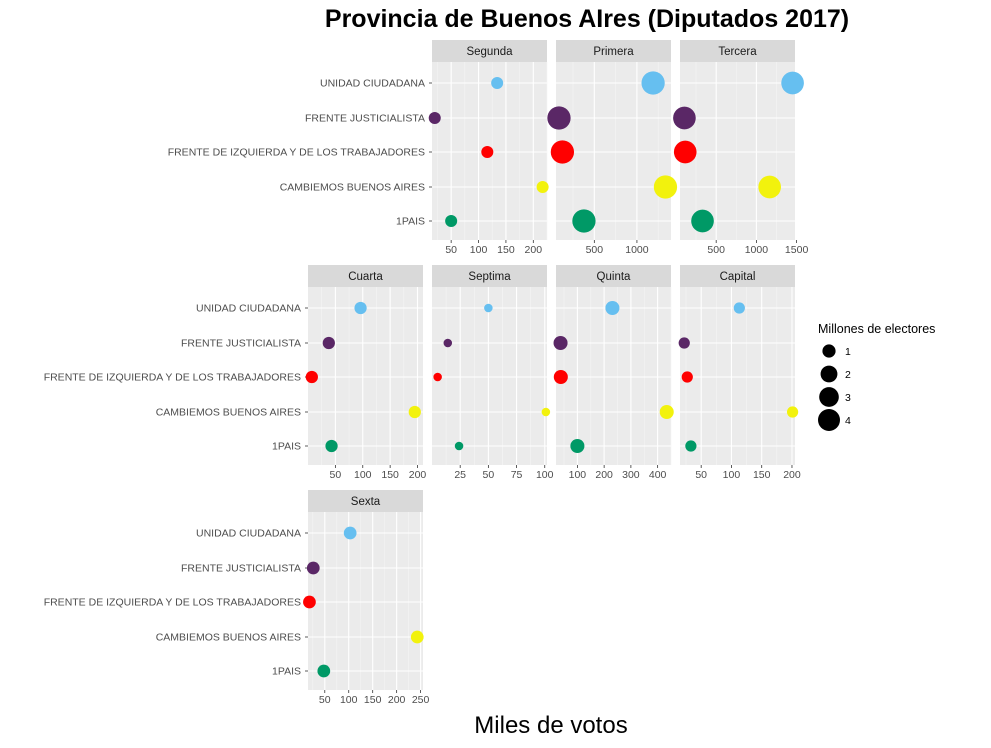 The height and width of the screenshot is (748, 991). I want to click on x-tick-label: 400, so click(658, 475).